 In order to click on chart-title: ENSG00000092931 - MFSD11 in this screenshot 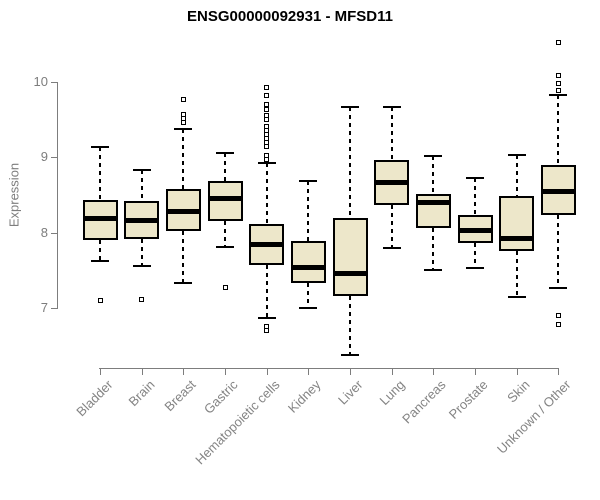, I will do `click(290, 16)`.